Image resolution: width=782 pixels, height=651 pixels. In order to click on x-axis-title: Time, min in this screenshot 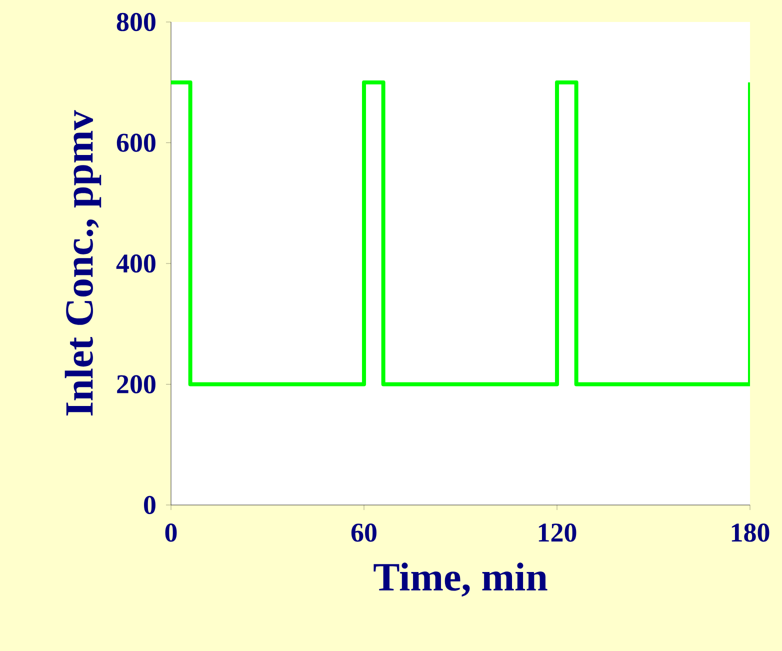, I will do `click(461, 579)`.